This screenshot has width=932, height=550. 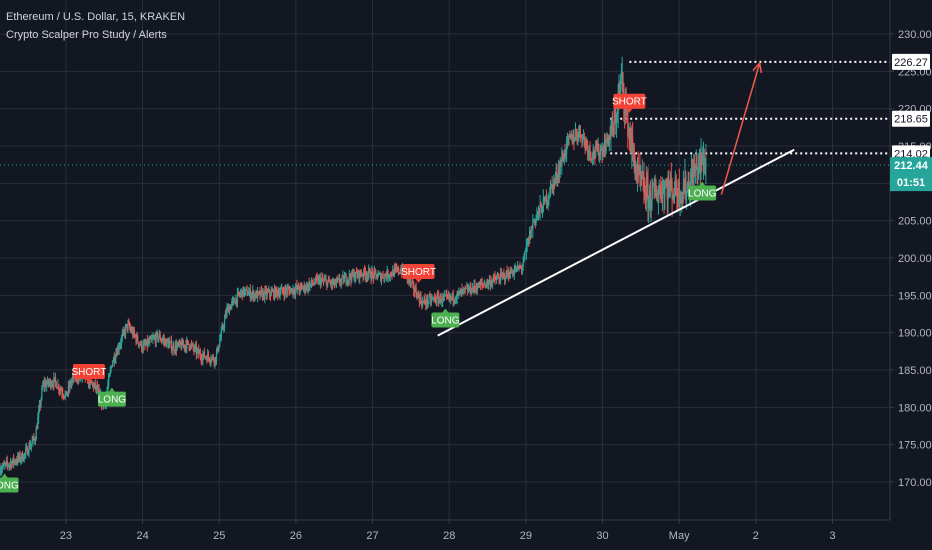 What do you see at coordinates (911, 166) in the screenshot?
I see `current-price-label: 212.44` at bounding box center [911, 166].